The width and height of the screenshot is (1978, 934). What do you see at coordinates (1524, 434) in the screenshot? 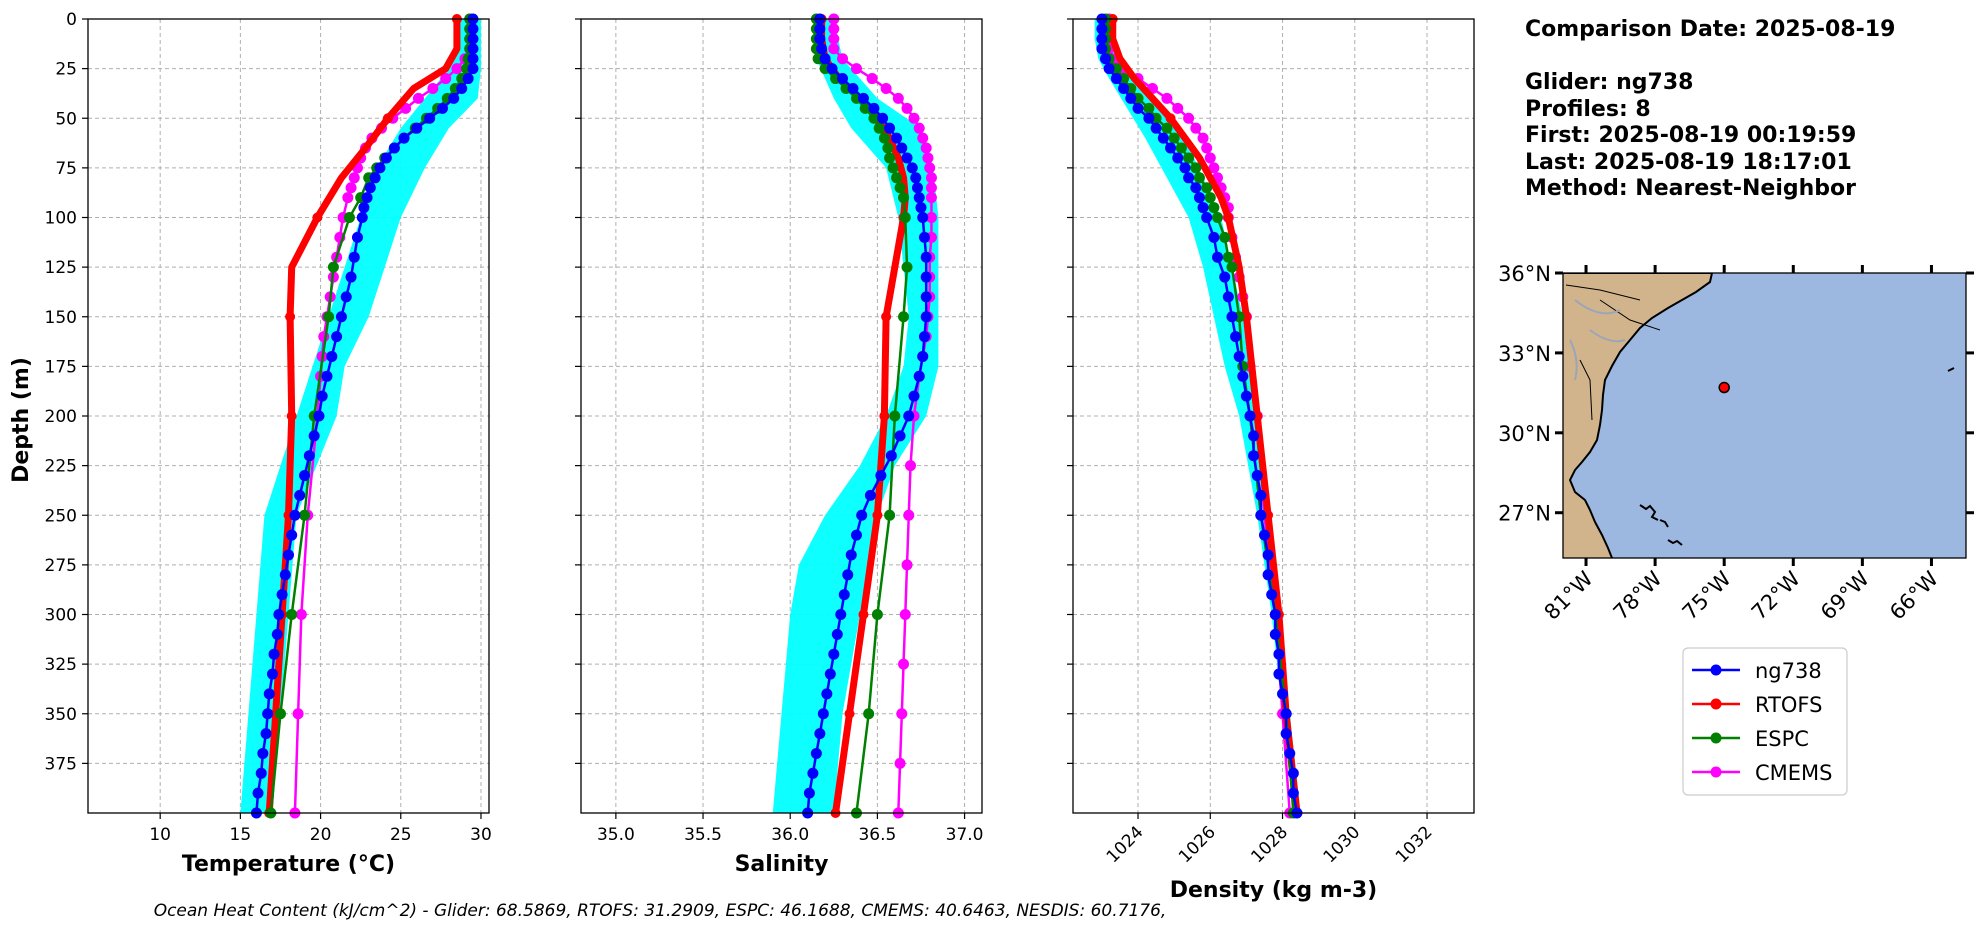
I see `map-lat-label: 30°N` at bounding box center [1524, 434].